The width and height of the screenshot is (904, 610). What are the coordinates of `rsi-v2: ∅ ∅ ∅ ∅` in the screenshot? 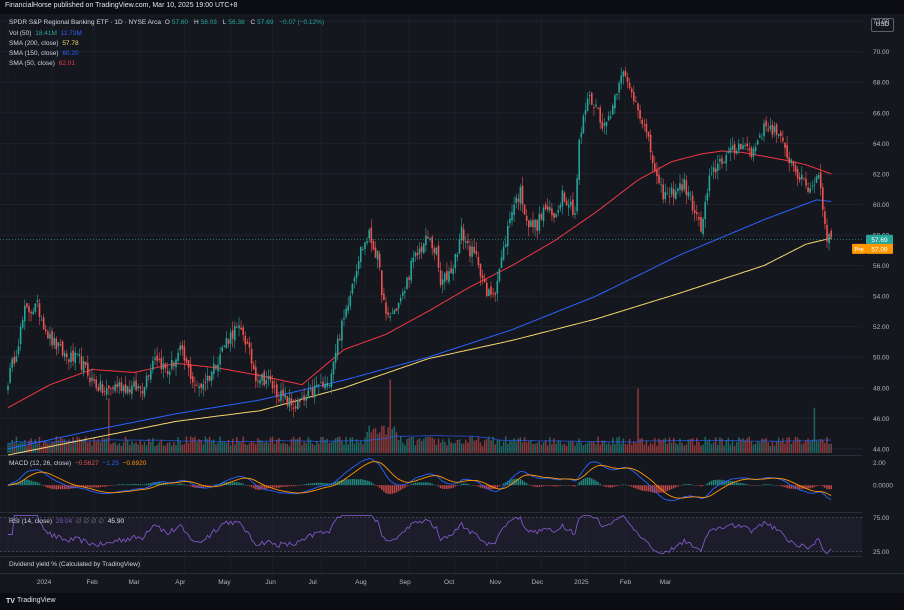 It's located at (89, 521).